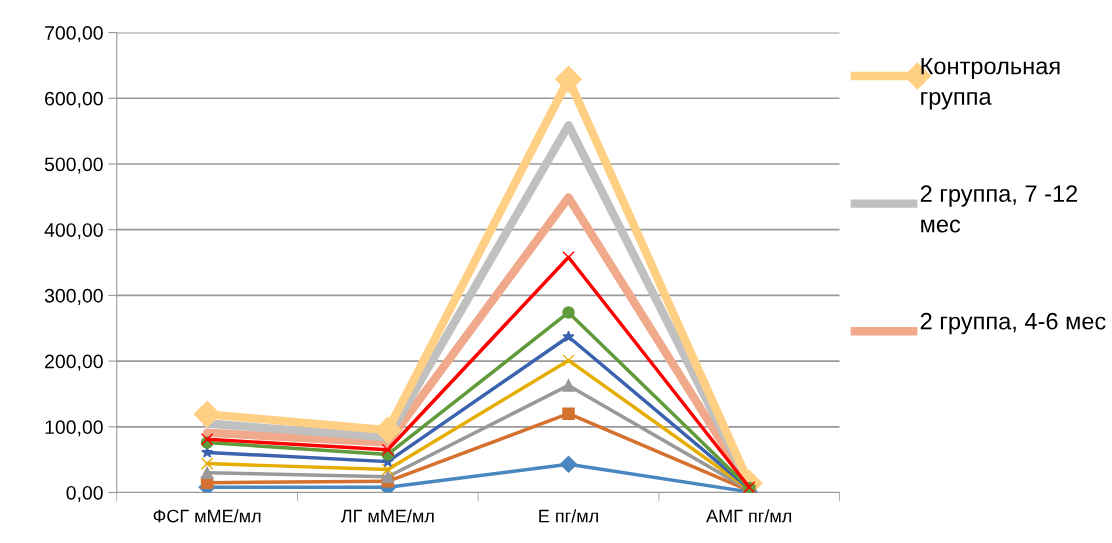 The height and width of the screenshot is (543, 1112). What do you see at coordinates (74, 362) in the screenshot?
I see `y-tick-label: 200,00` at bounding box center [74, 362].